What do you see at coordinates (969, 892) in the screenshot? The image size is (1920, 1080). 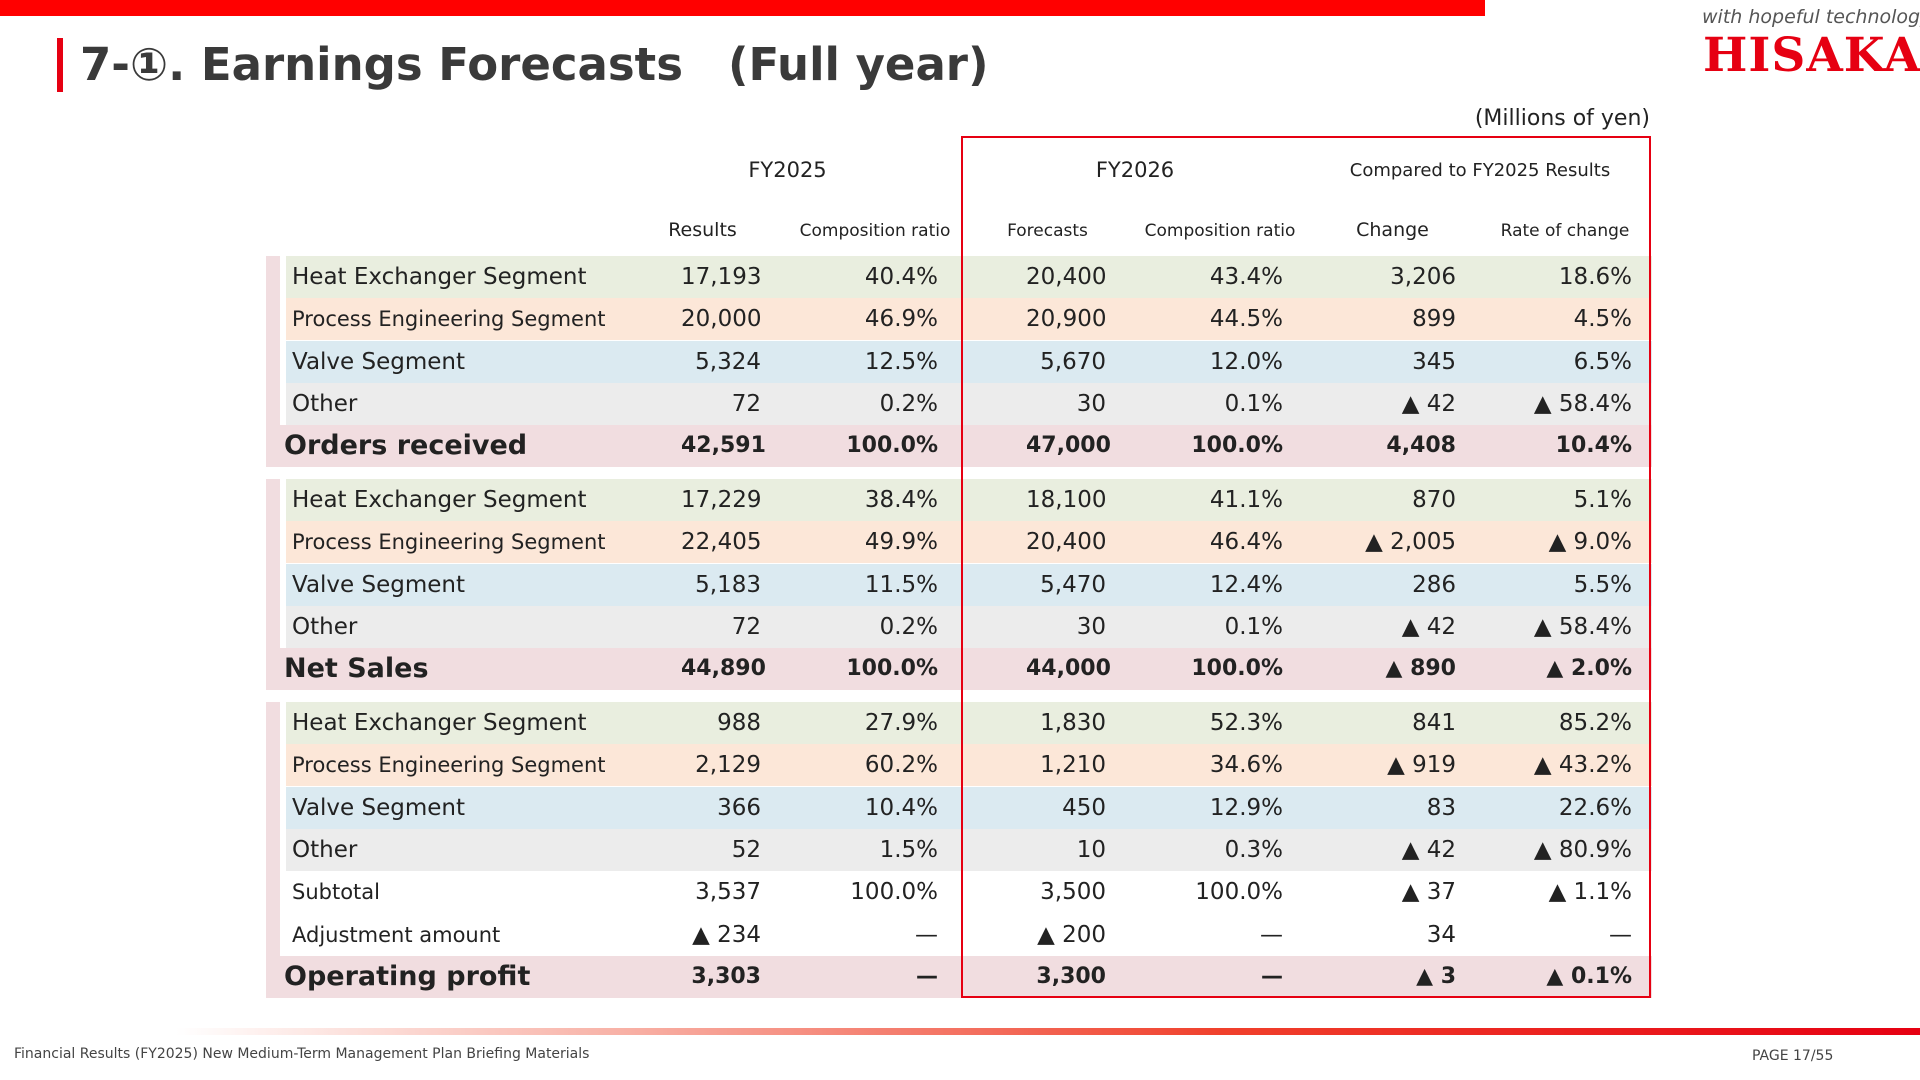 I see `table-row: Subtotal 3,537 100.0% 3,500 100.0% ▲ 37 ▲ 1.1%` at bounding box center [969, 892].